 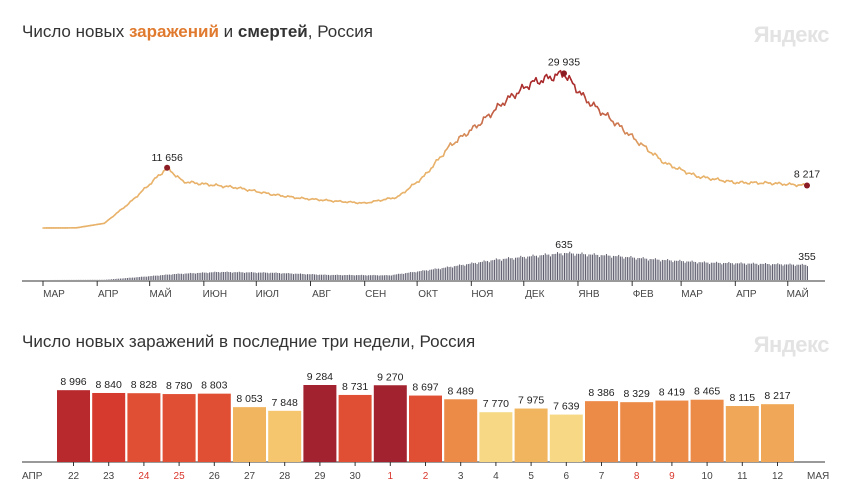 I want to click on deaths-word: смертей, so click(x=272, y=31).